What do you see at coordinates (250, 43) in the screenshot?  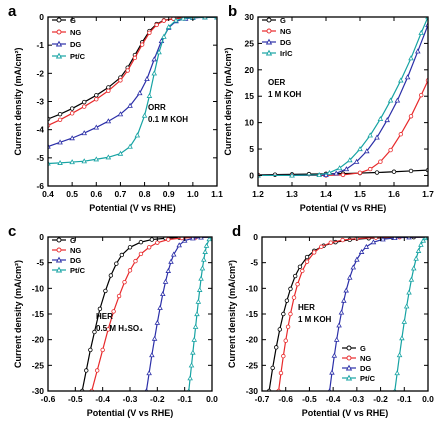 I see `y-tick-label: 25` at bounding box center [250, 43].